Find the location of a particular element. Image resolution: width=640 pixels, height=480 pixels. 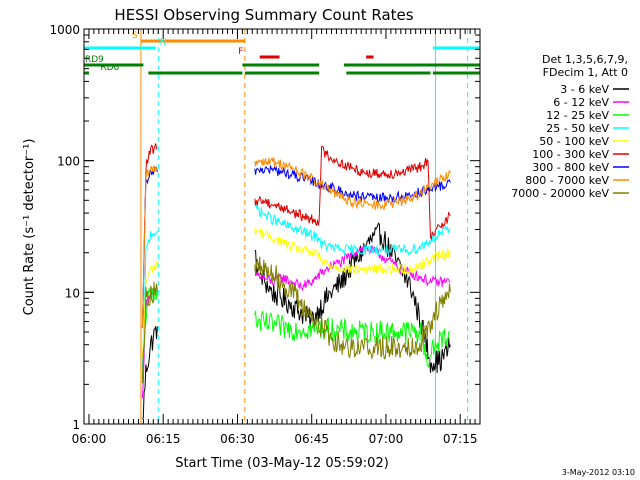

y-tick-label: 1000 is located at coordinates (64, 30).